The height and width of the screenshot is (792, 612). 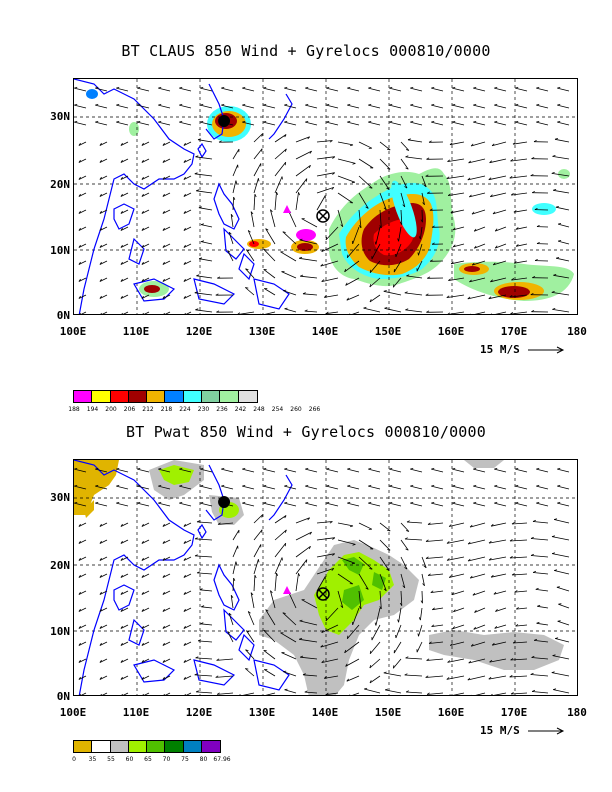 What do you see at coordinates (63, 315) in the screenshot?
I see `y-tick-0n: 0N` at bounding box center [63, 315].